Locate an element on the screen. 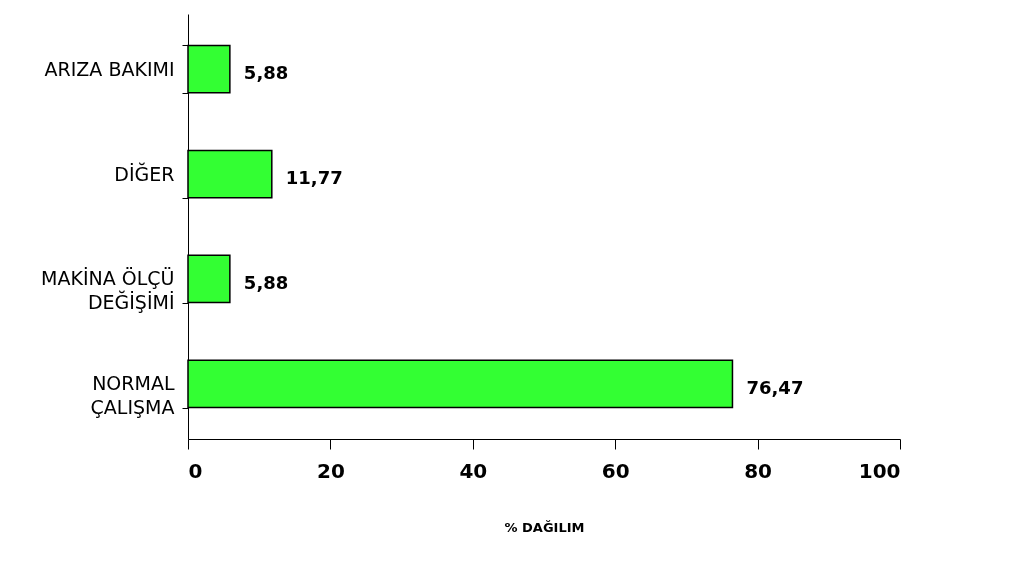  y-tick-label: NORMAL ÇALIŞMA is located at coordinates (132, 395).